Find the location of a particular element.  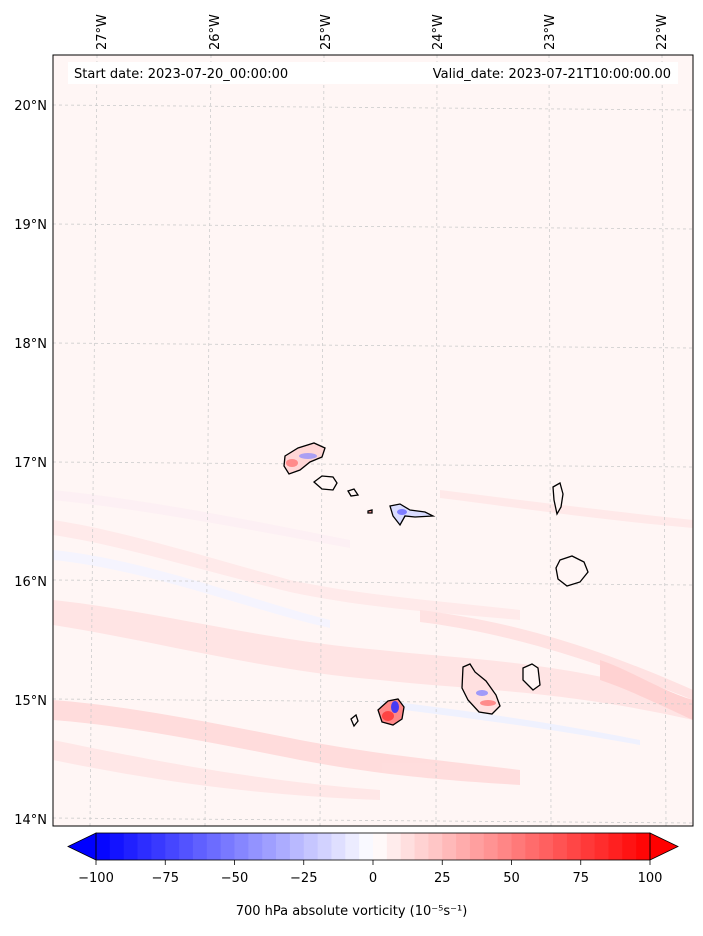

lat-tick-label: 20°N is located at coordinates (30, 106).